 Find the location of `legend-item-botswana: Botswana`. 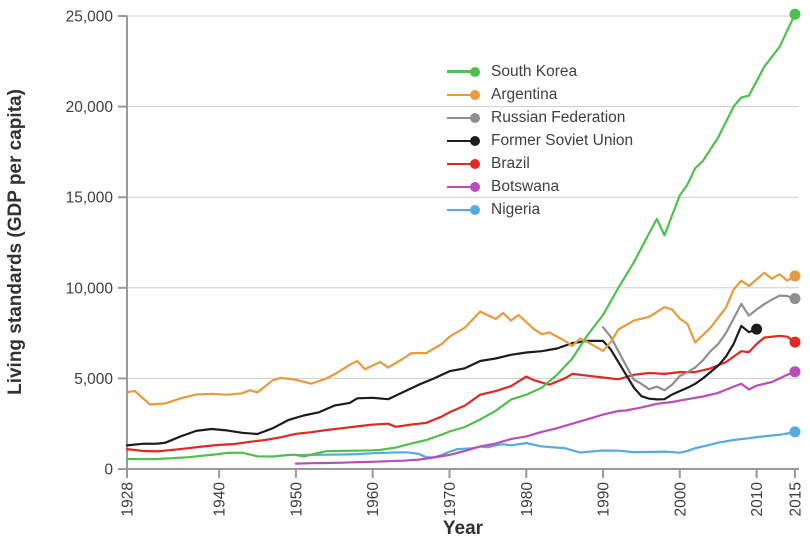

legend-item-botswana: Botswana is located at coordinates (540, 186).